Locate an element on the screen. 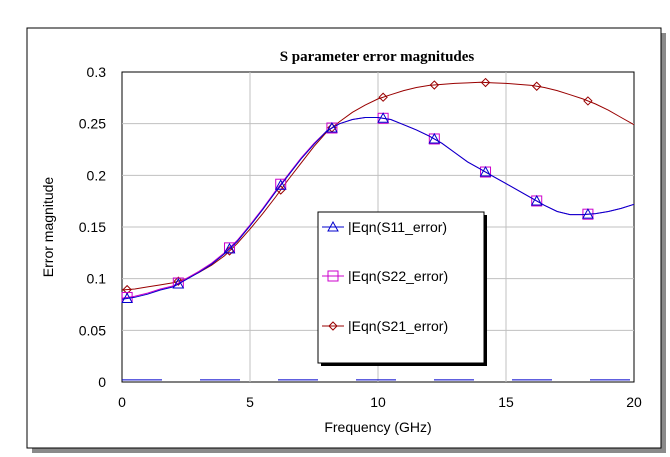 Image resolution: width=670 pixels, height=457 pixels. x-tick-label: 20 is located at coordinates (634, 402).